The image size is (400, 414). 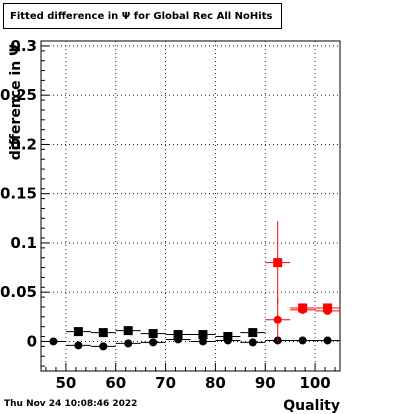 What do you see at coordinates (23, 144) in the screenshot?
I see `y-tick-label: 0.2` at bounding box center [23, 144].